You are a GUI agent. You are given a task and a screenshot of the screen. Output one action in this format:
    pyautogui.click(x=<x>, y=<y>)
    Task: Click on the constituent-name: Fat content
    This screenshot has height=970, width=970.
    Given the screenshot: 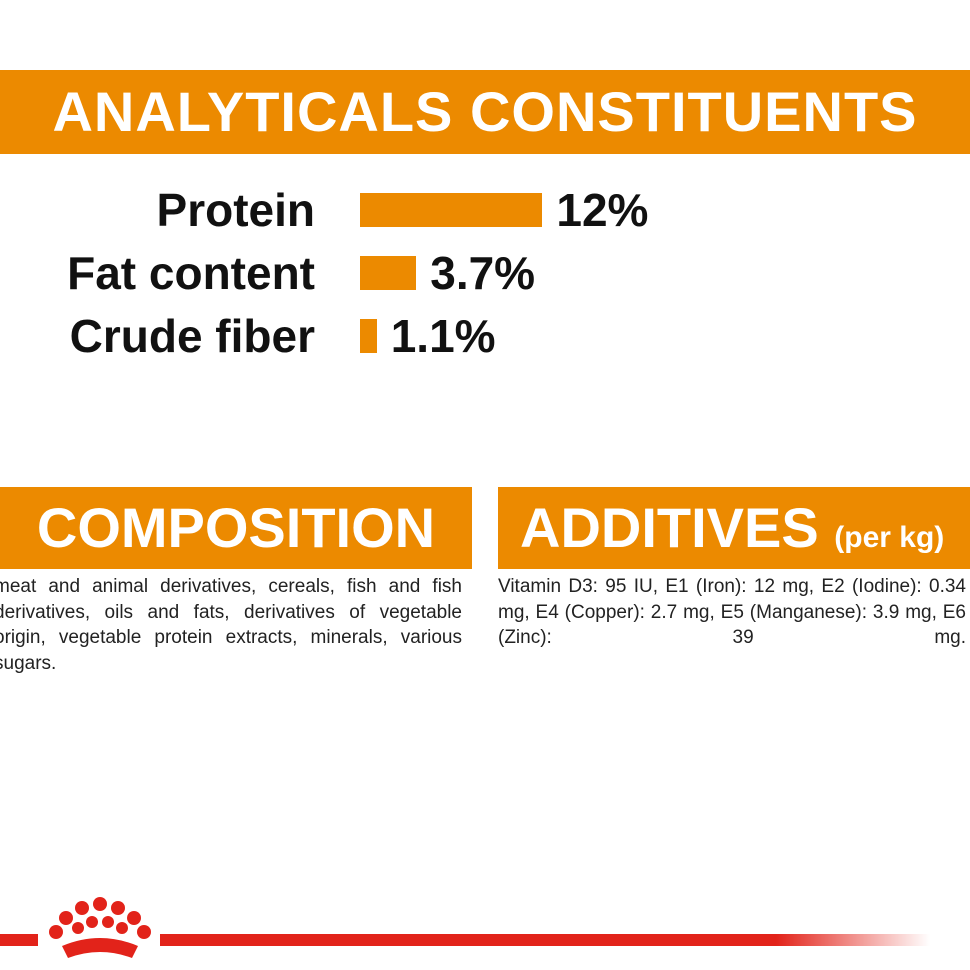 What is the action you would take?
    pyautogui.click(x=191, y=273)
    